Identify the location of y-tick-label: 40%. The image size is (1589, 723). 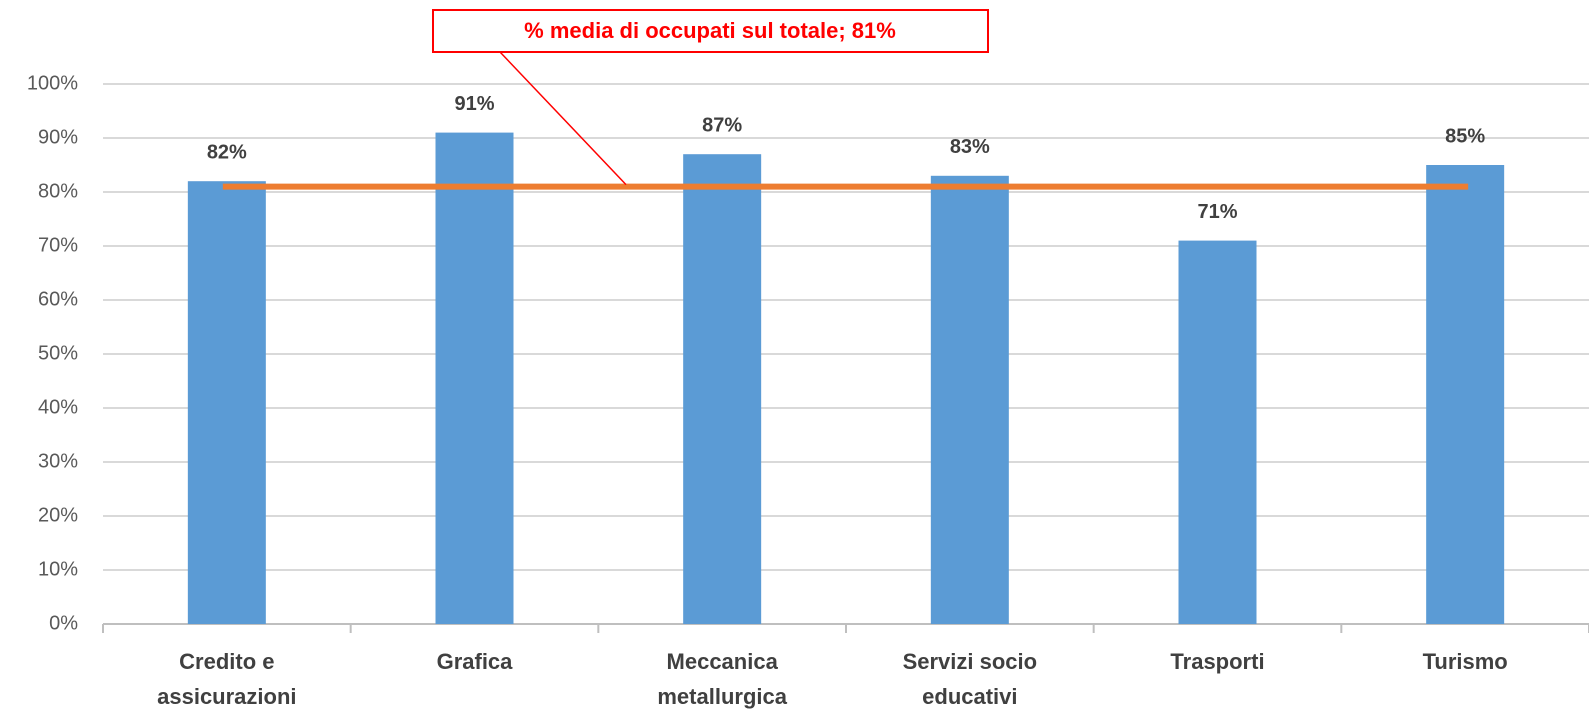
(58, 407).